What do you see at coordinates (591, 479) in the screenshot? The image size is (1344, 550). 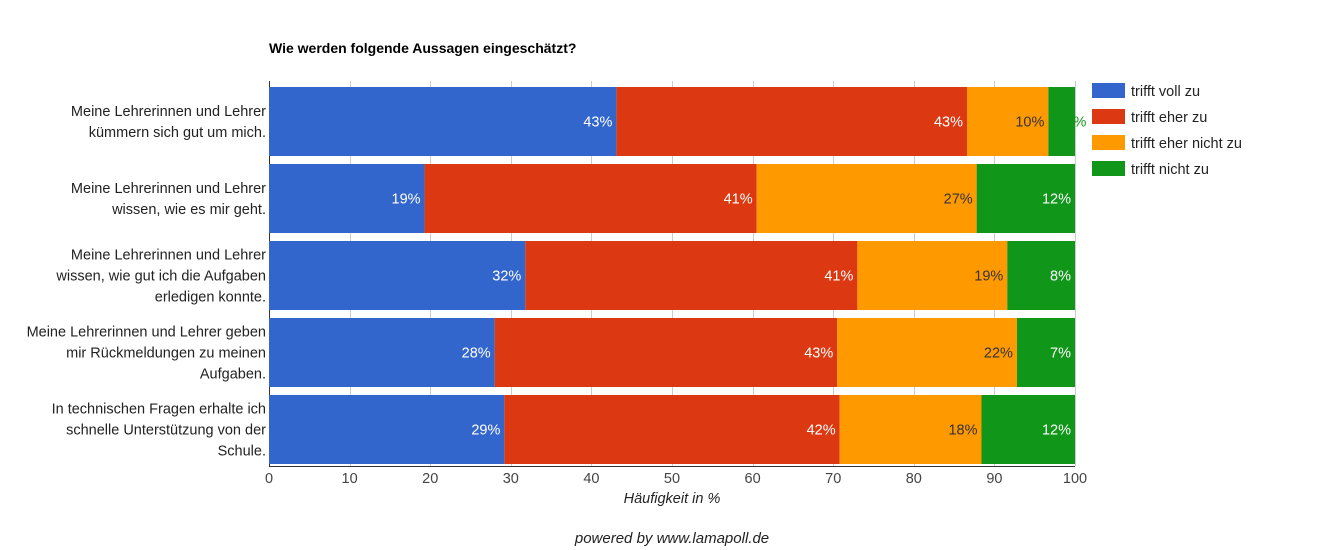 I see `x-tick-label: 40` at bounding box center [591, 479].